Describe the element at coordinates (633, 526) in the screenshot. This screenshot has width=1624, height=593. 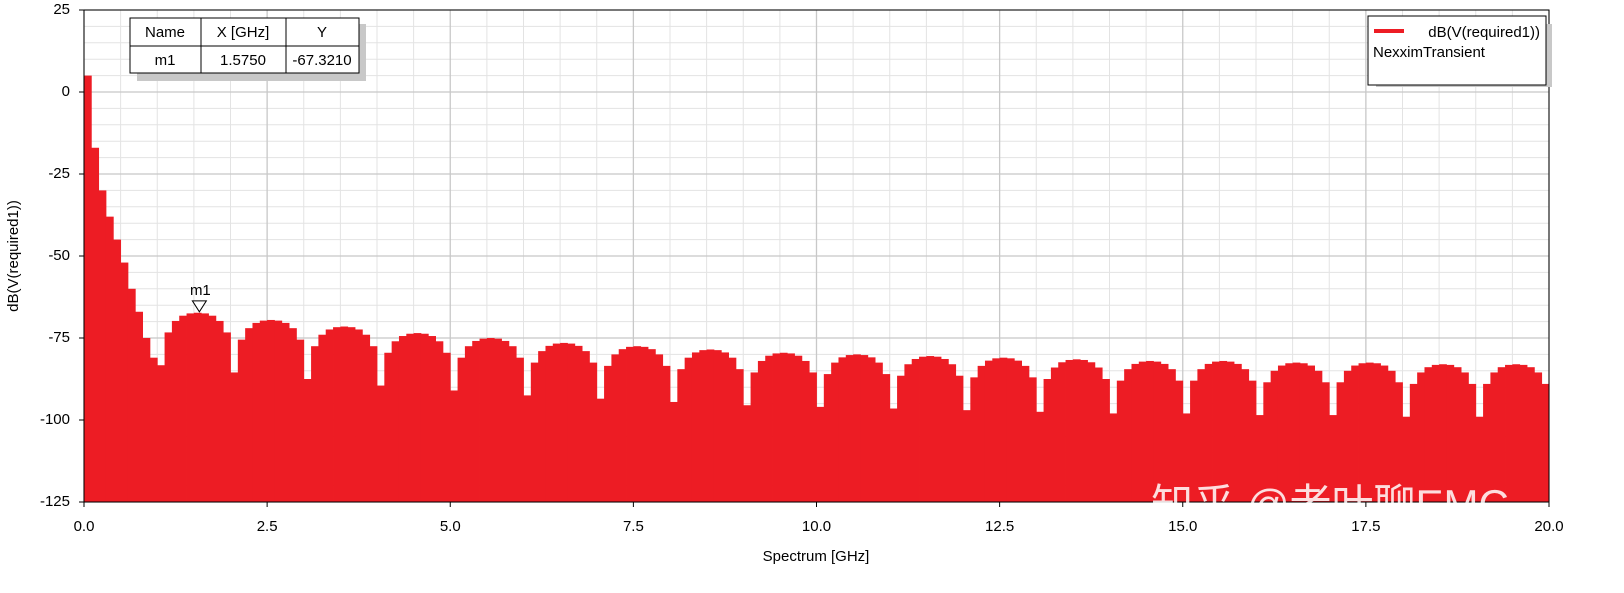
I see `x-tick-label: 7.5` at that location.